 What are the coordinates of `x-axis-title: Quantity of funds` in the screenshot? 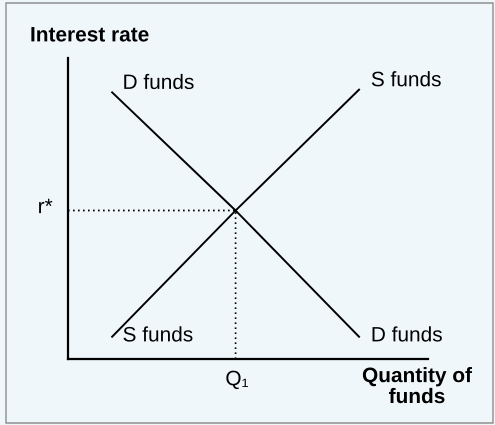 It's located at (417, 385).